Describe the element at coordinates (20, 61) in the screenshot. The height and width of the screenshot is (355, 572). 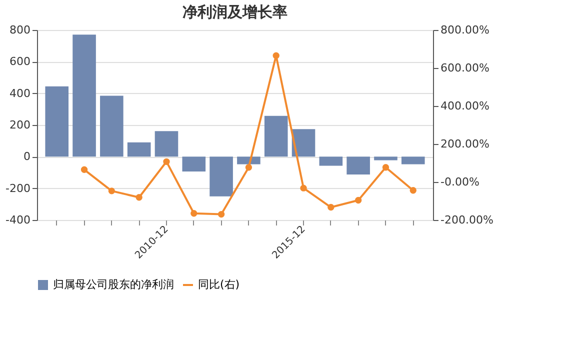
I see `y-tick-label: 600` at that location.